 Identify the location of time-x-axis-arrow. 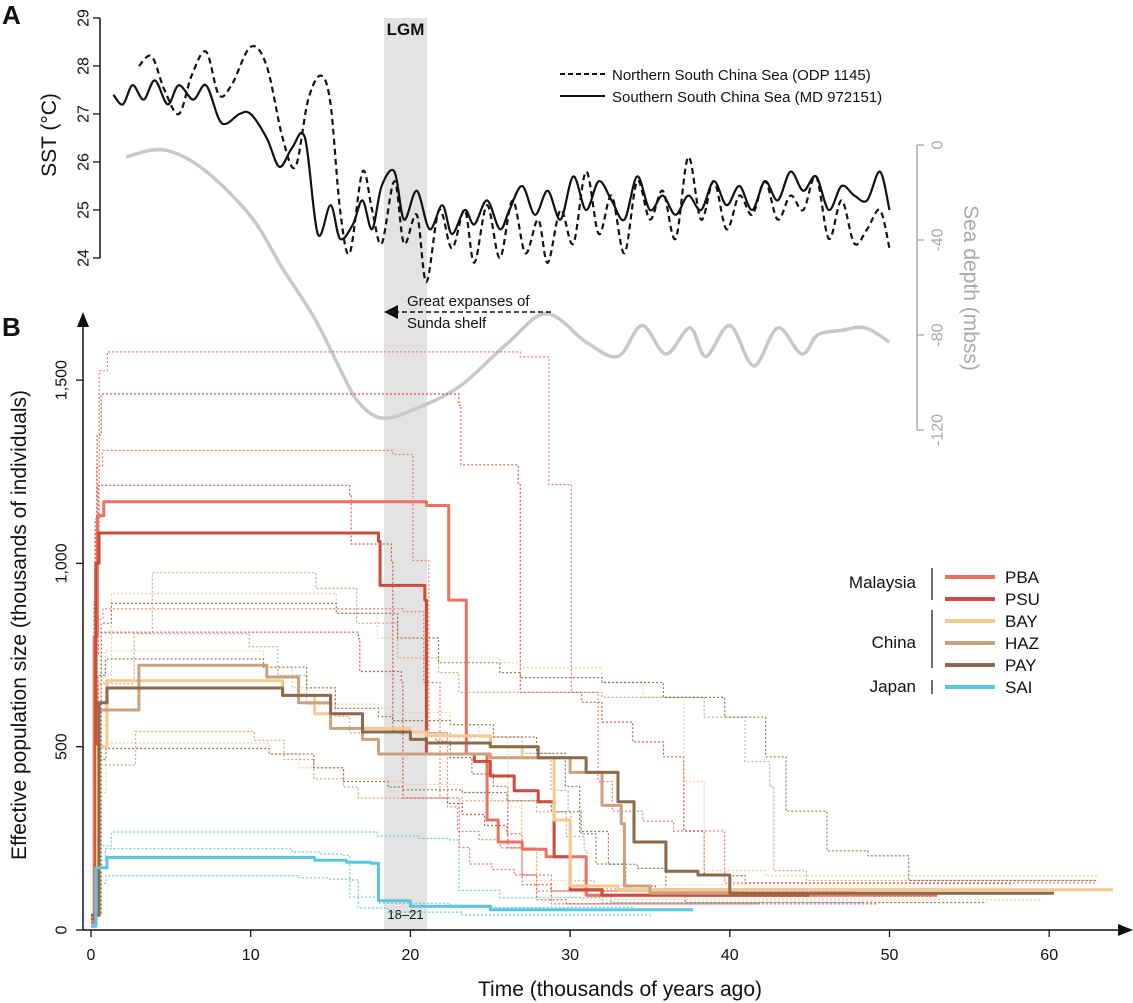
(1125, 930).